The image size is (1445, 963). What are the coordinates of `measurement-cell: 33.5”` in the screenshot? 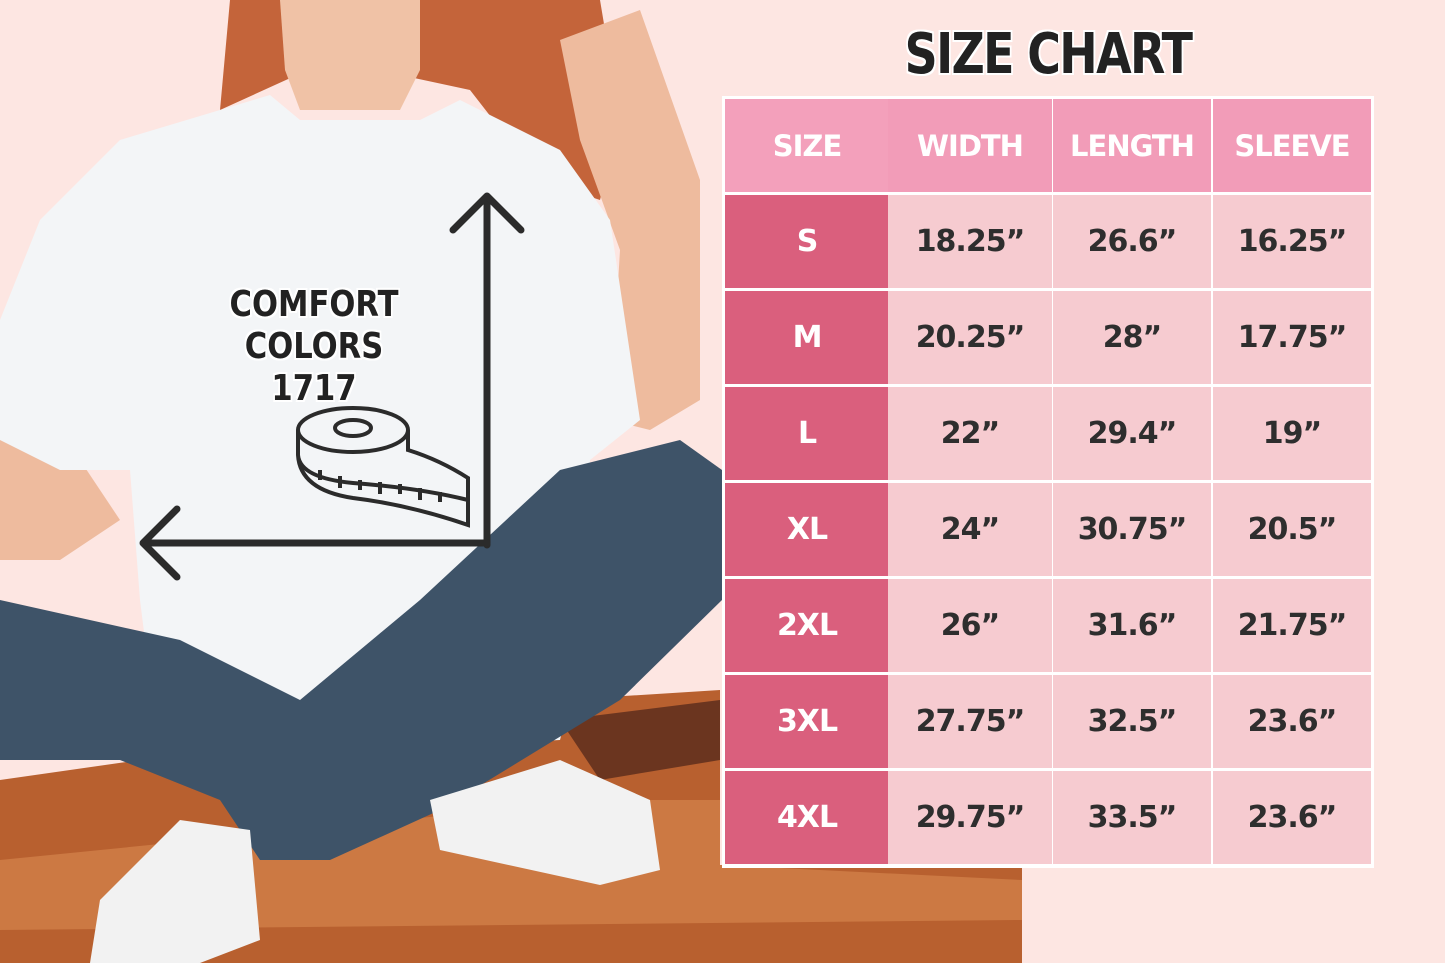 It's located at (1132, 817).